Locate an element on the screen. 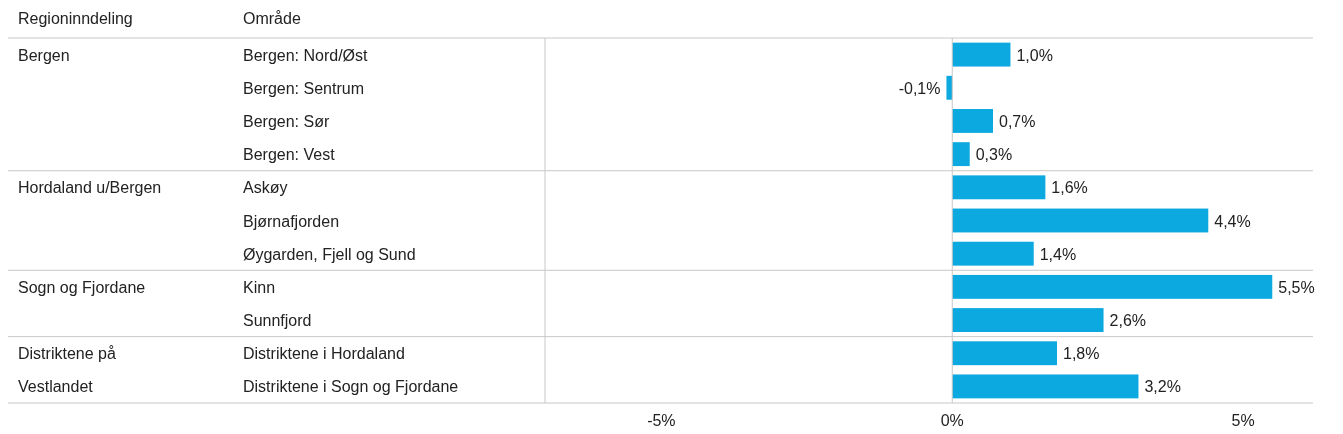 Image resolution: width=1343 pixels, height=434 pixels. text: Regioninndeling is located at coordinates (75, 18).